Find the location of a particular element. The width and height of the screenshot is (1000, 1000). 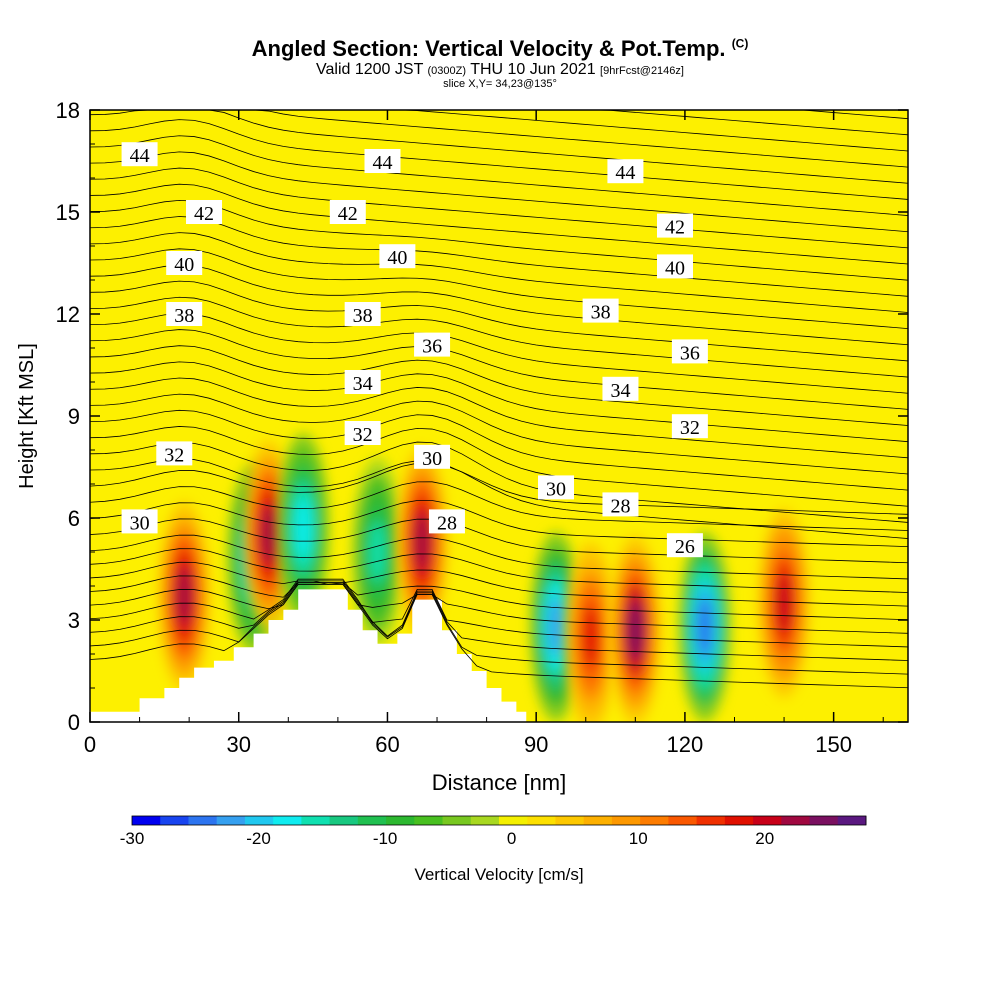

x-tick-label: 90 is located at coordinates (536, 744).